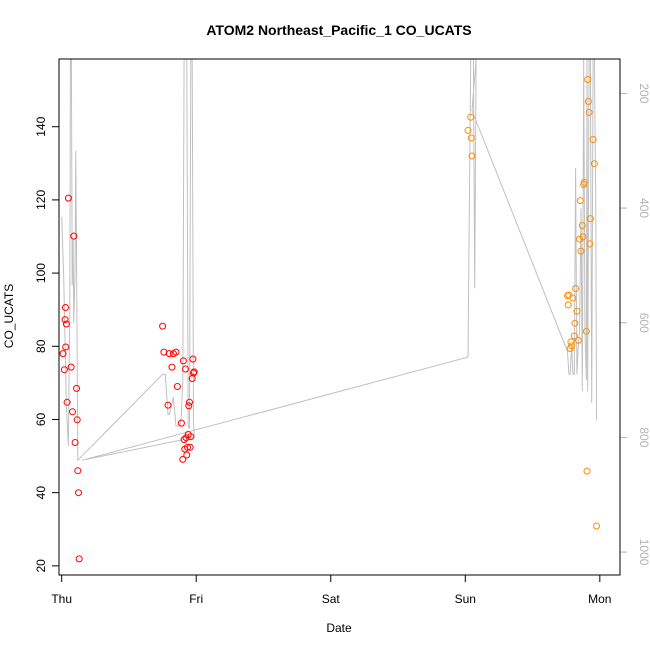 The height and width of the screenshot is (650, 650). Describe the element at coordinates (338, 30) in the screenshot. I see `chart-title: ATOM2 Northeast_Pacific_1 CO_UCATS` at that location.